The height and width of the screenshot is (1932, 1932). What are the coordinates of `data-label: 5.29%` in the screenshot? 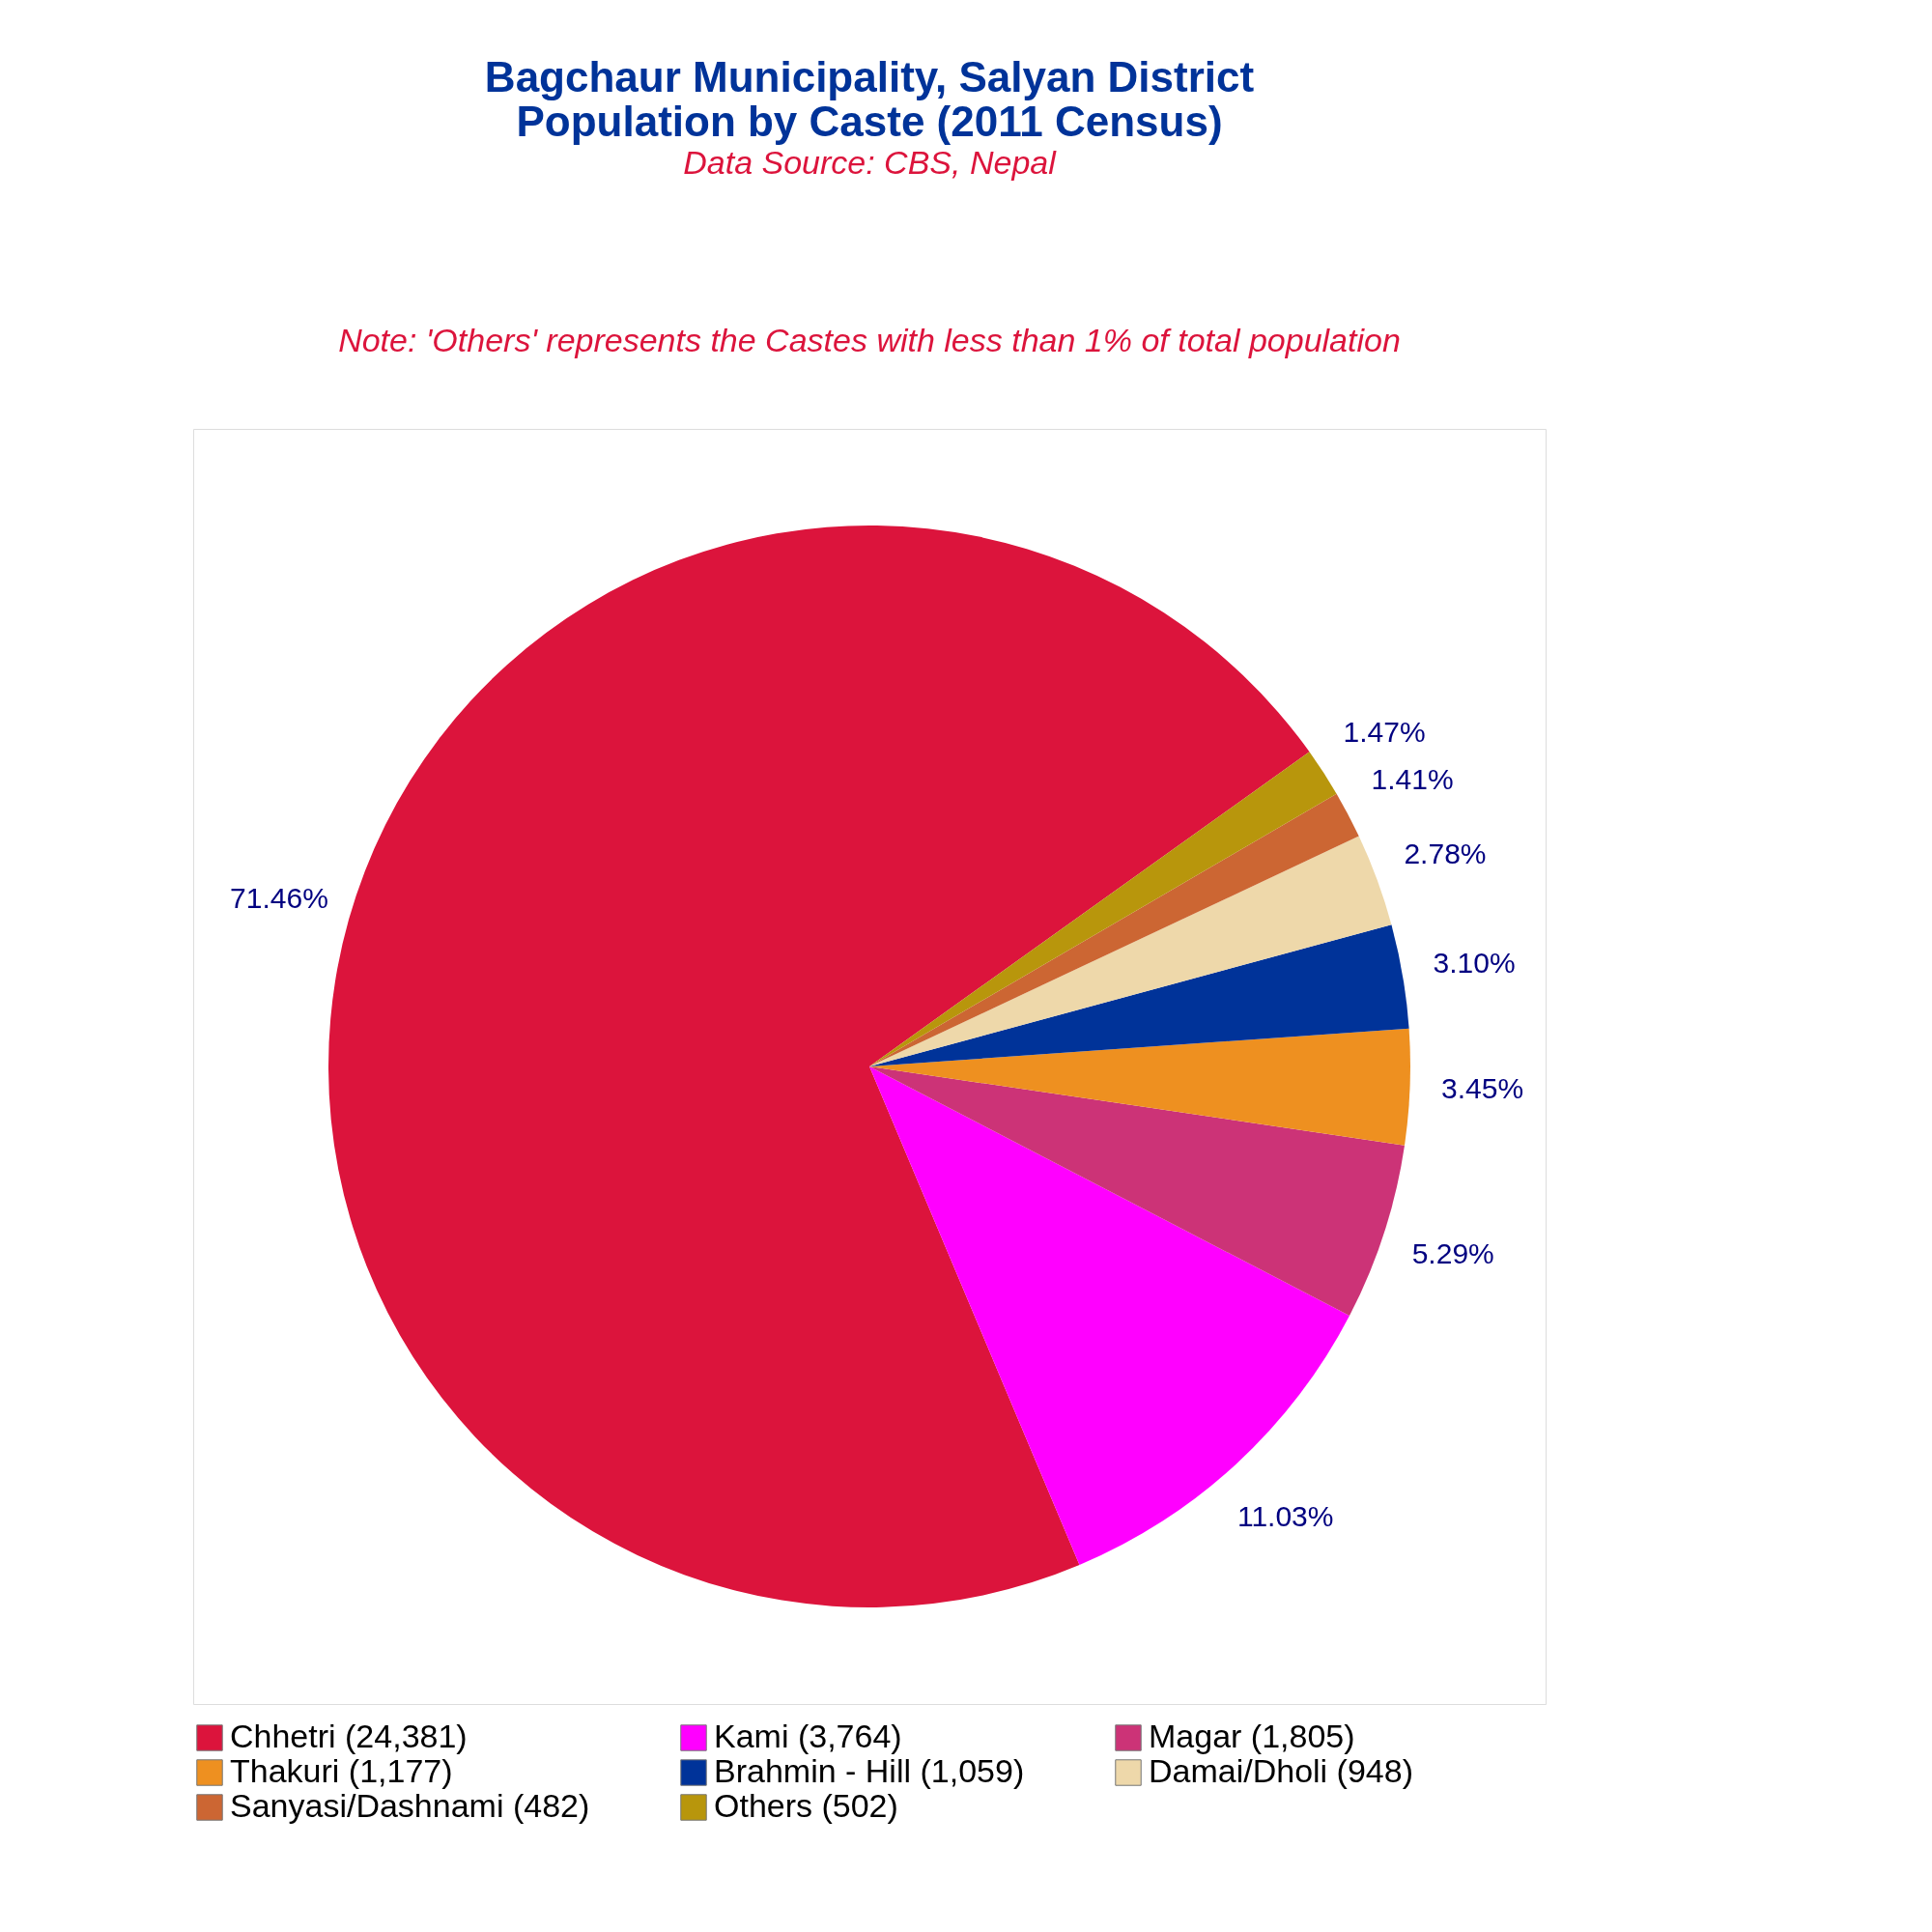 It's located at (1452, 1253).